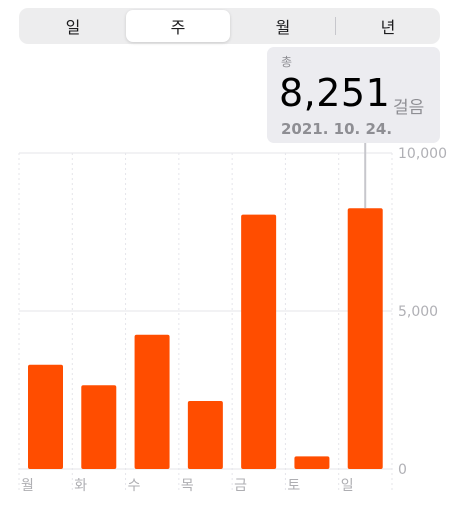 Image resolution: width=459 pixels, height=510 pixels. Describe the element at coordinates (335, 93) in the screenshot. I see `callout-value: 8,251` at that location.